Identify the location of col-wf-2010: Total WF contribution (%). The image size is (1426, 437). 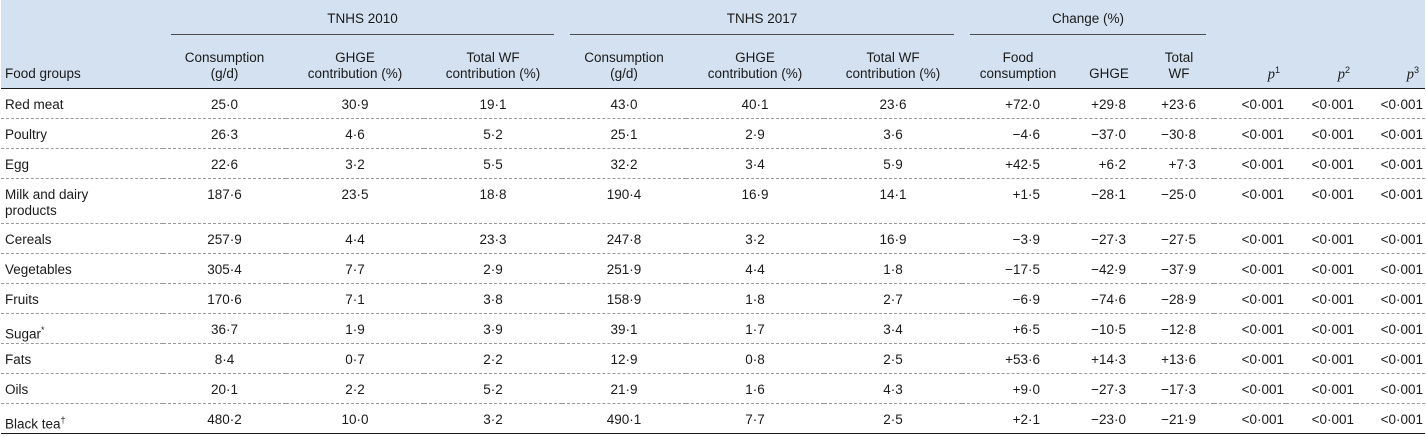
(493, 65).